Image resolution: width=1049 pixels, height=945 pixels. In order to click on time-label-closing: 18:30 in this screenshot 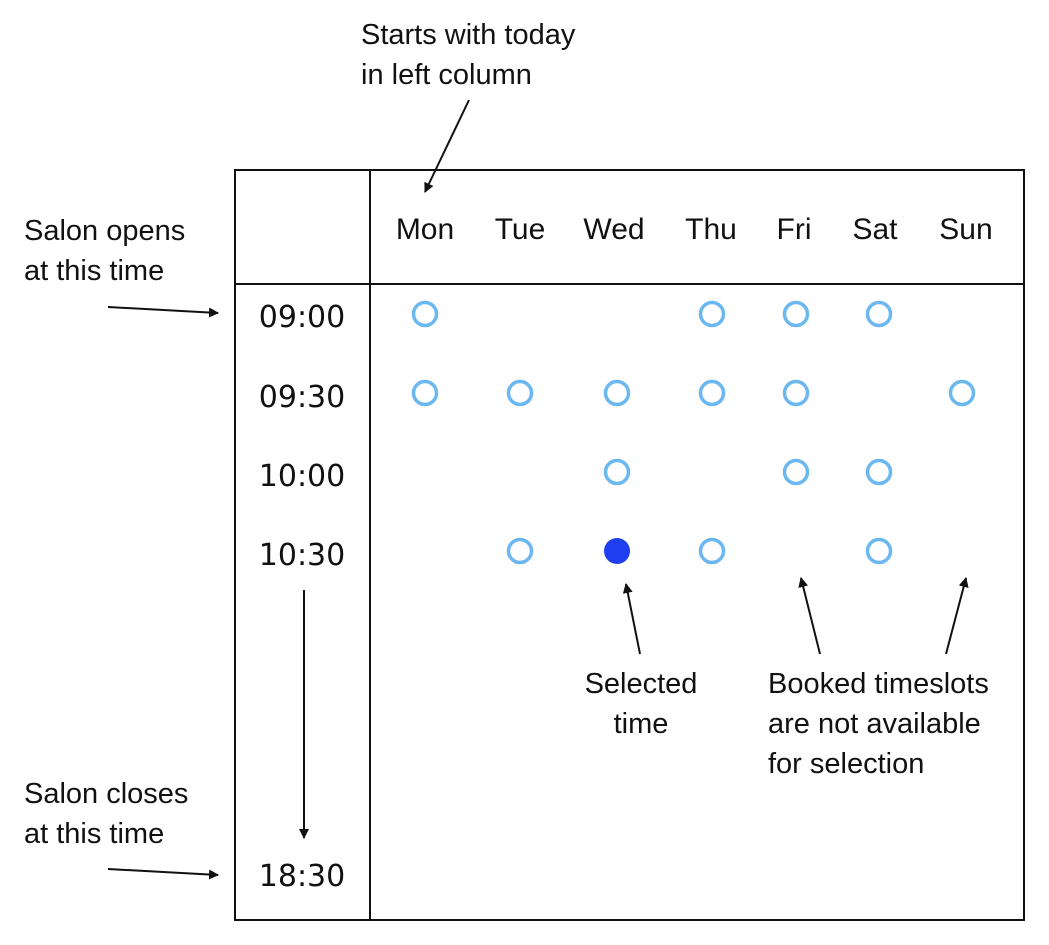, I will do `click(302, 876)`.